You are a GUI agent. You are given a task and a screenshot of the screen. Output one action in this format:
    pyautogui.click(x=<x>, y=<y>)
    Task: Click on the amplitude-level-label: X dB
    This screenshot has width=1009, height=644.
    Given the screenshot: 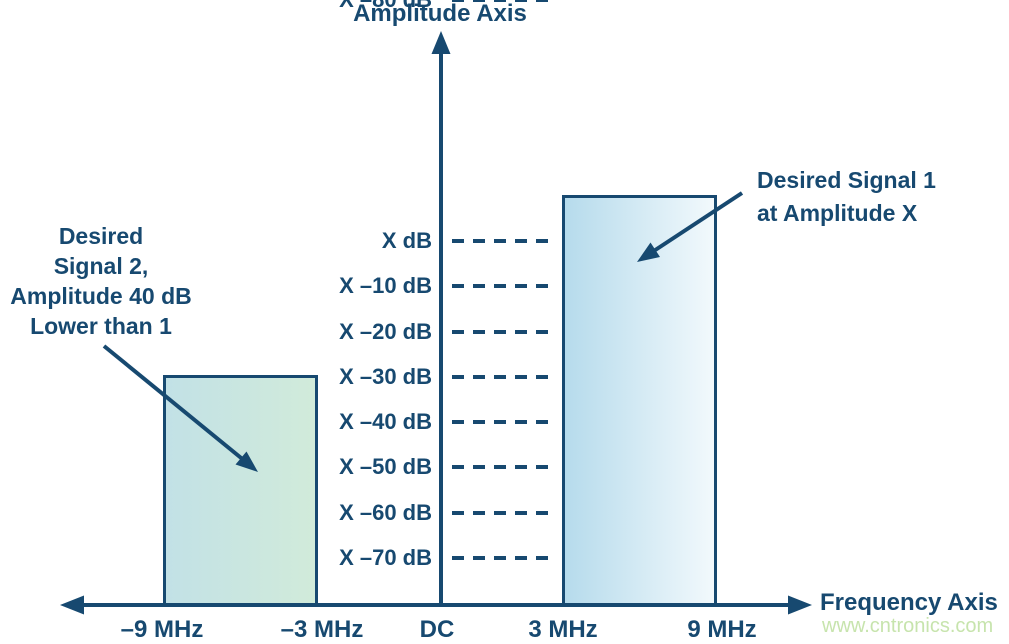 What is the action you would take?
    pyautogui.click(x=406, y=240)
    